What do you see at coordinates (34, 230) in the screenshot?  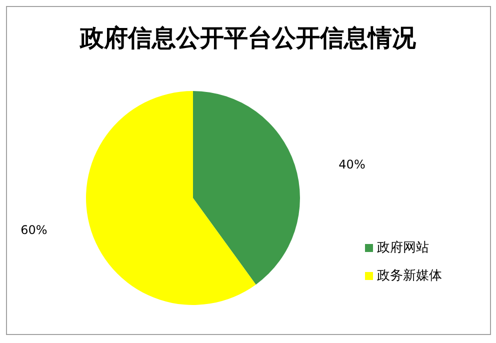 I see `data-label: 60%` at bounding box center [34, 230].